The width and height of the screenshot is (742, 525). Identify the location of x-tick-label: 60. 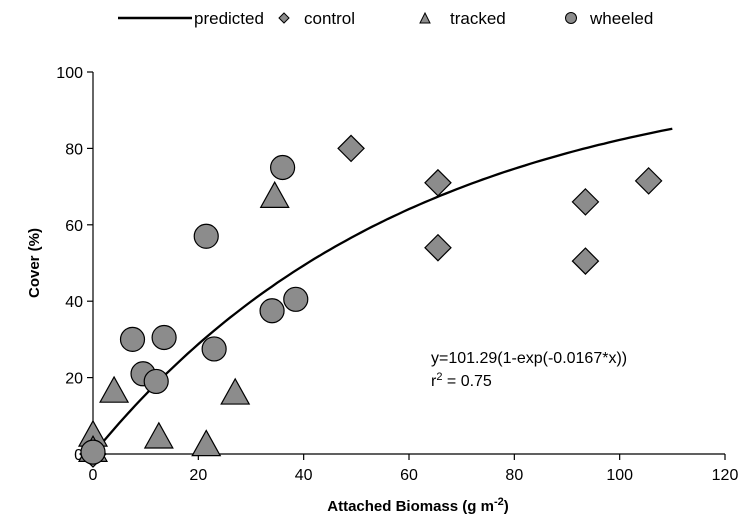
(409, 475).